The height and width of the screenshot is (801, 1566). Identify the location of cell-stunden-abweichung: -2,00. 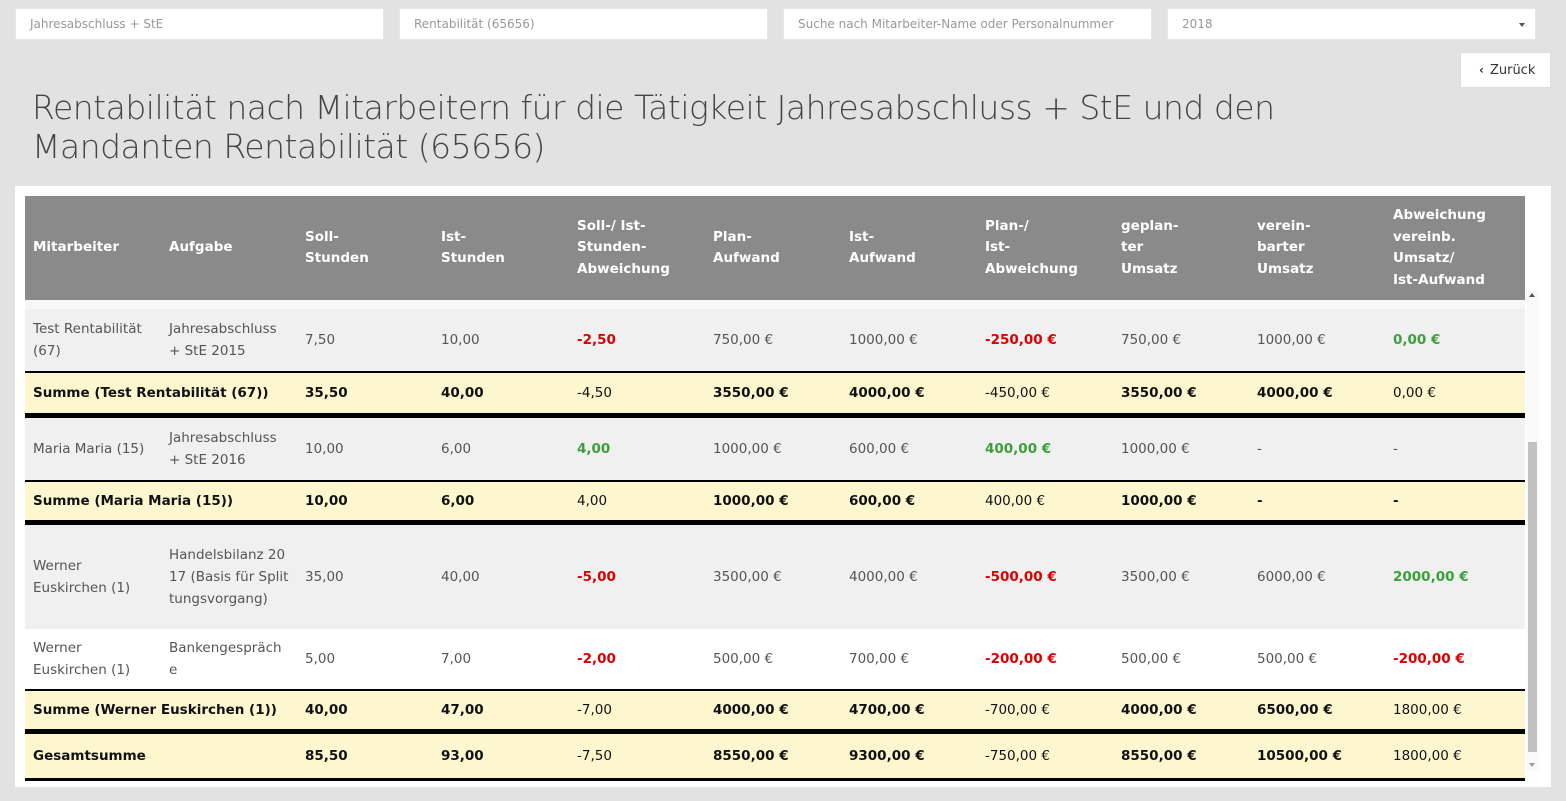
(637, 659).